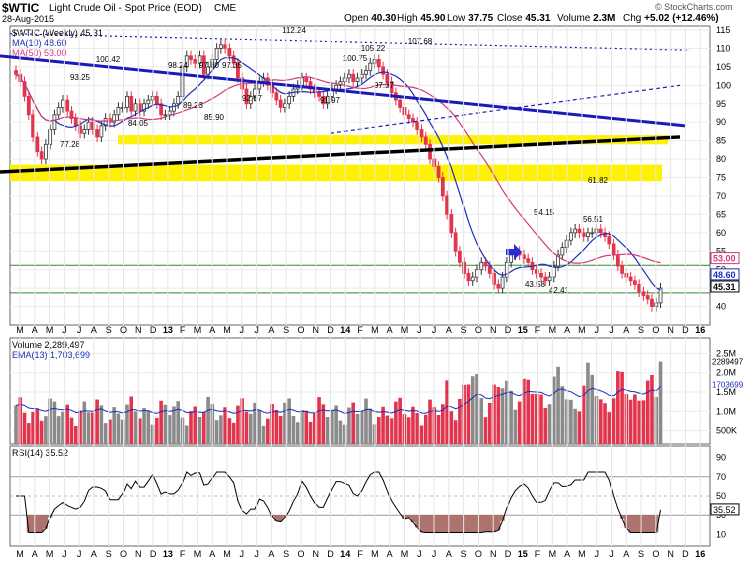  I want to click on arrow-marker, so click(514, 252).